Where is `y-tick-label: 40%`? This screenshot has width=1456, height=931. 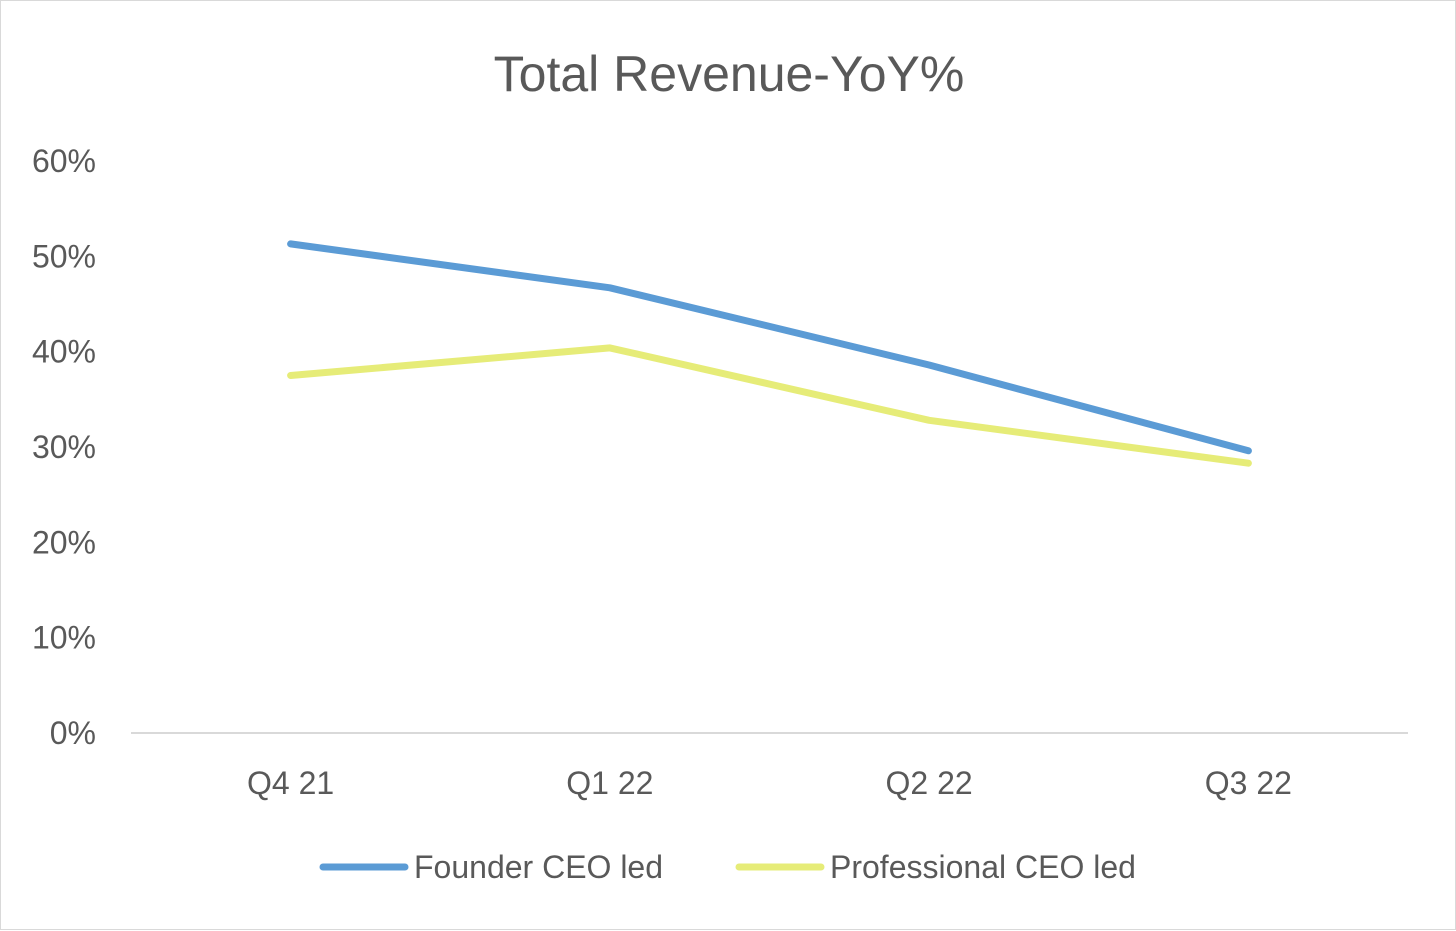
y-tick-label: 40% is located at coordinates (64, 352).